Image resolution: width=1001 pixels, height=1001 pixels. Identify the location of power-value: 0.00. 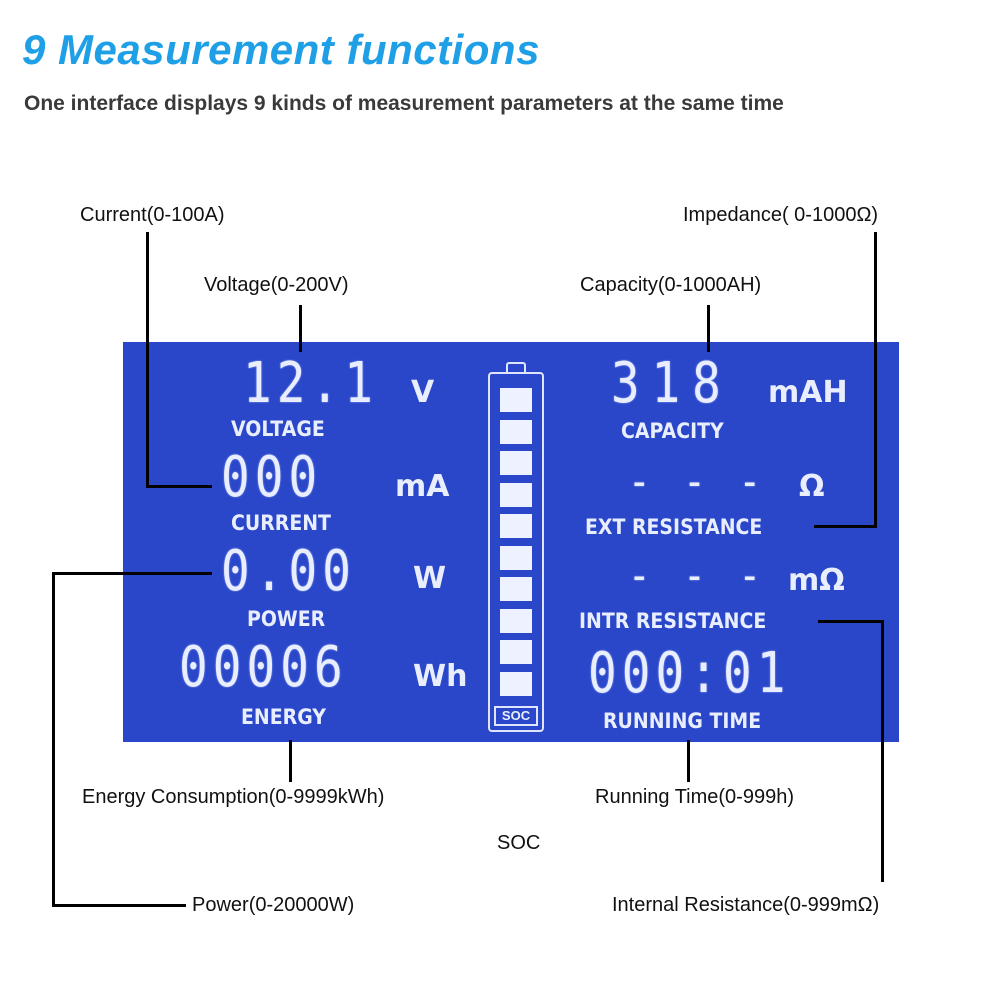
(289, 571).